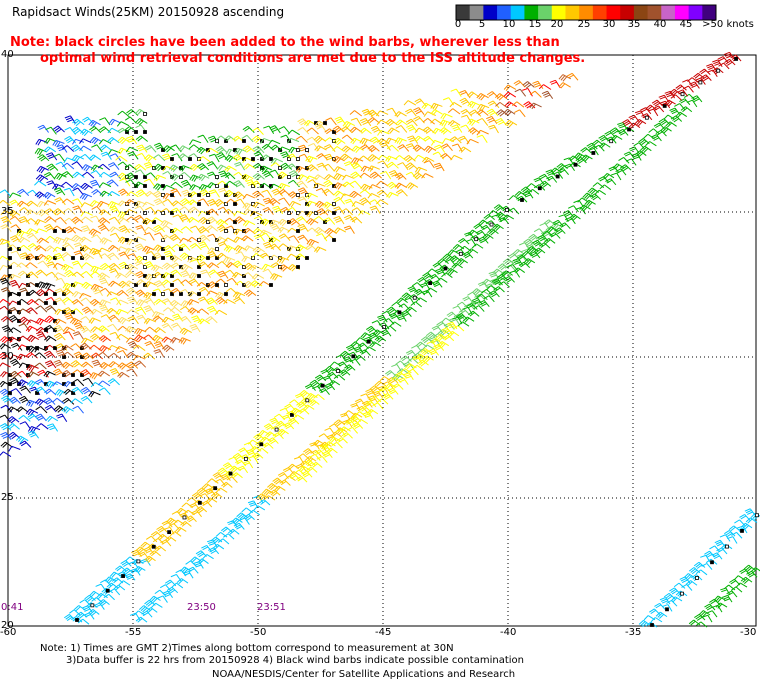 Image resolution: width=760 pixels, height=688 pixels. Describe the element at coordinates (201, 607) in the screenshot. I see `swath-time-1: 23:50` at that location.